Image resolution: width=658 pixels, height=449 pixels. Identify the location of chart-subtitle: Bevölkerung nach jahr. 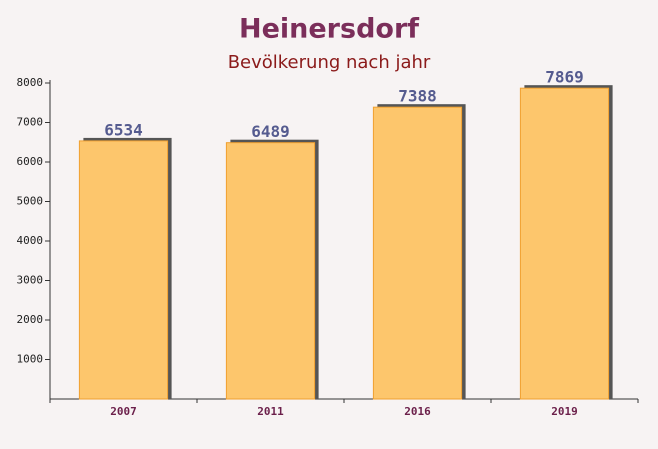
(329, 62).